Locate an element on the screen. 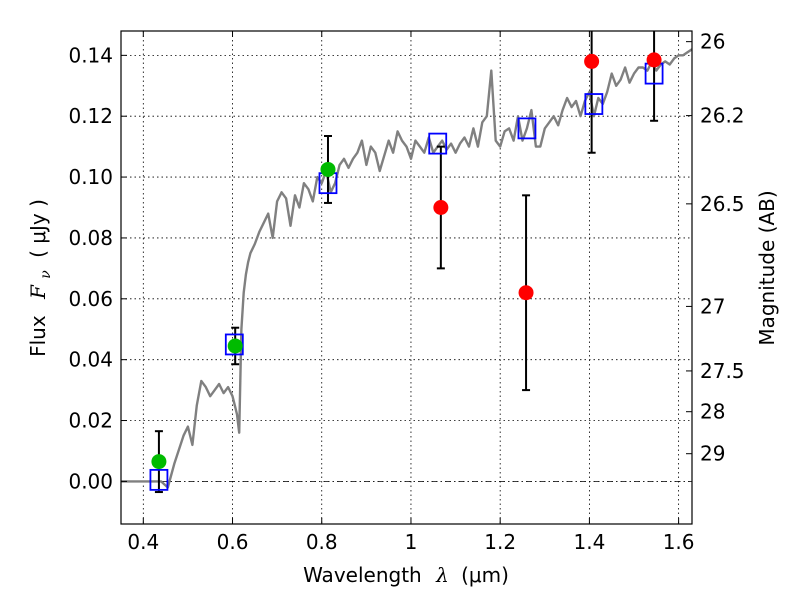 The width and height of the screenshot is (800, 600). y2-tick-label: 27.5 is located at coordinates (722, 371).